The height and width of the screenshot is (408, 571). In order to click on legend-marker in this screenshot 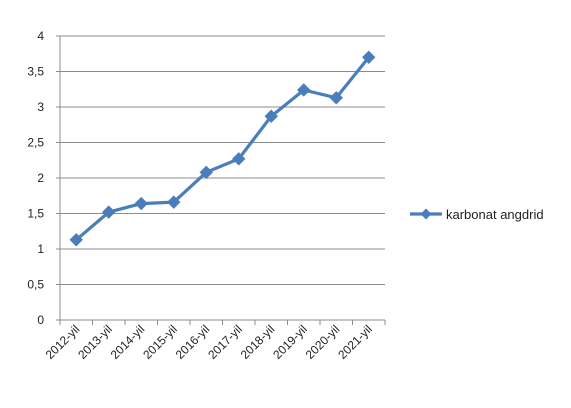, I will do `click(426, 214)`.